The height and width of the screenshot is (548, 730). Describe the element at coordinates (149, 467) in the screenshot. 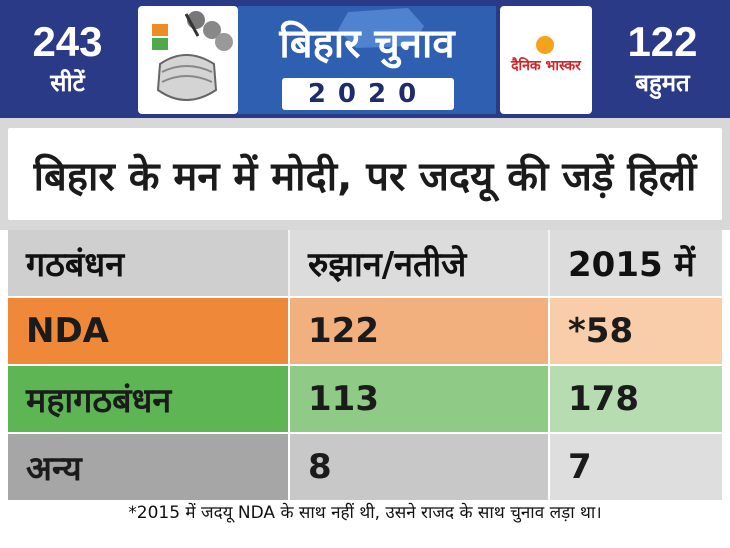

I see `alliance-name: अन्य` at that location.